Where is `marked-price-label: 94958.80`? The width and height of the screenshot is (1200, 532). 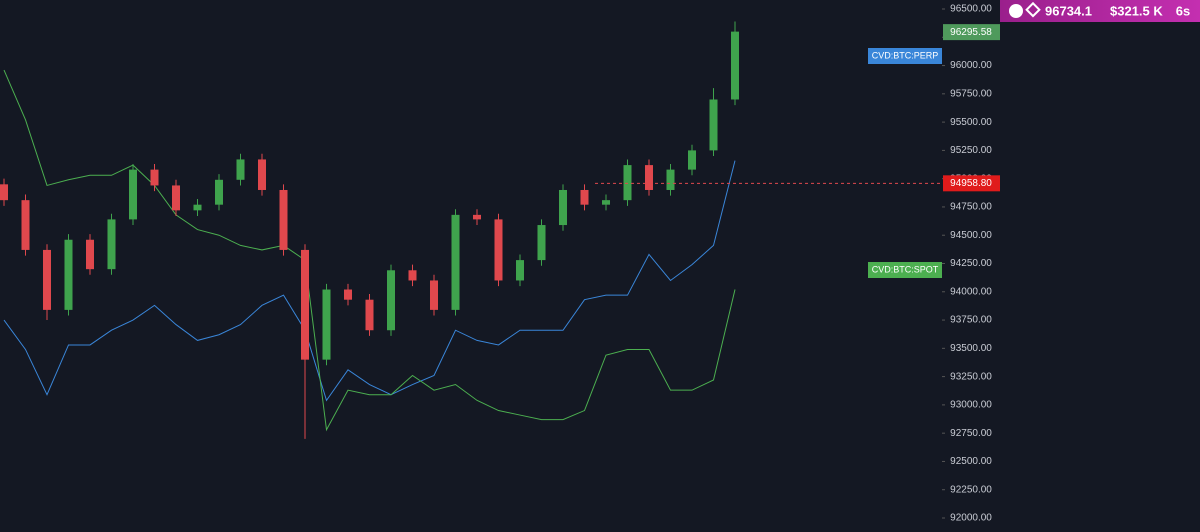 marked-price-label: 94958.80 is located at coordinates (971, 183).